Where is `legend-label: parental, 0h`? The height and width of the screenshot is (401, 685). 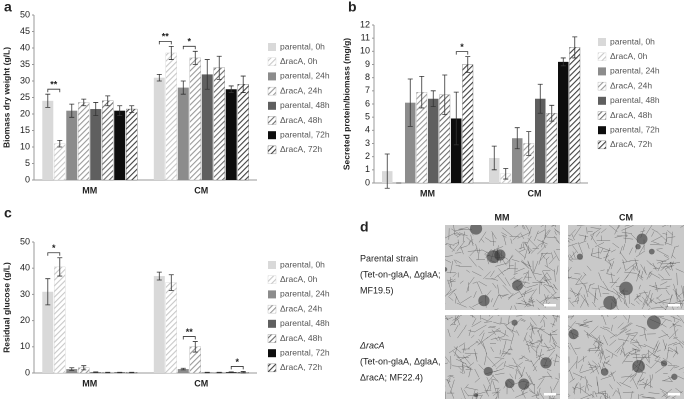 legend-label: parental, 0h is located at coordinates (302, 46).